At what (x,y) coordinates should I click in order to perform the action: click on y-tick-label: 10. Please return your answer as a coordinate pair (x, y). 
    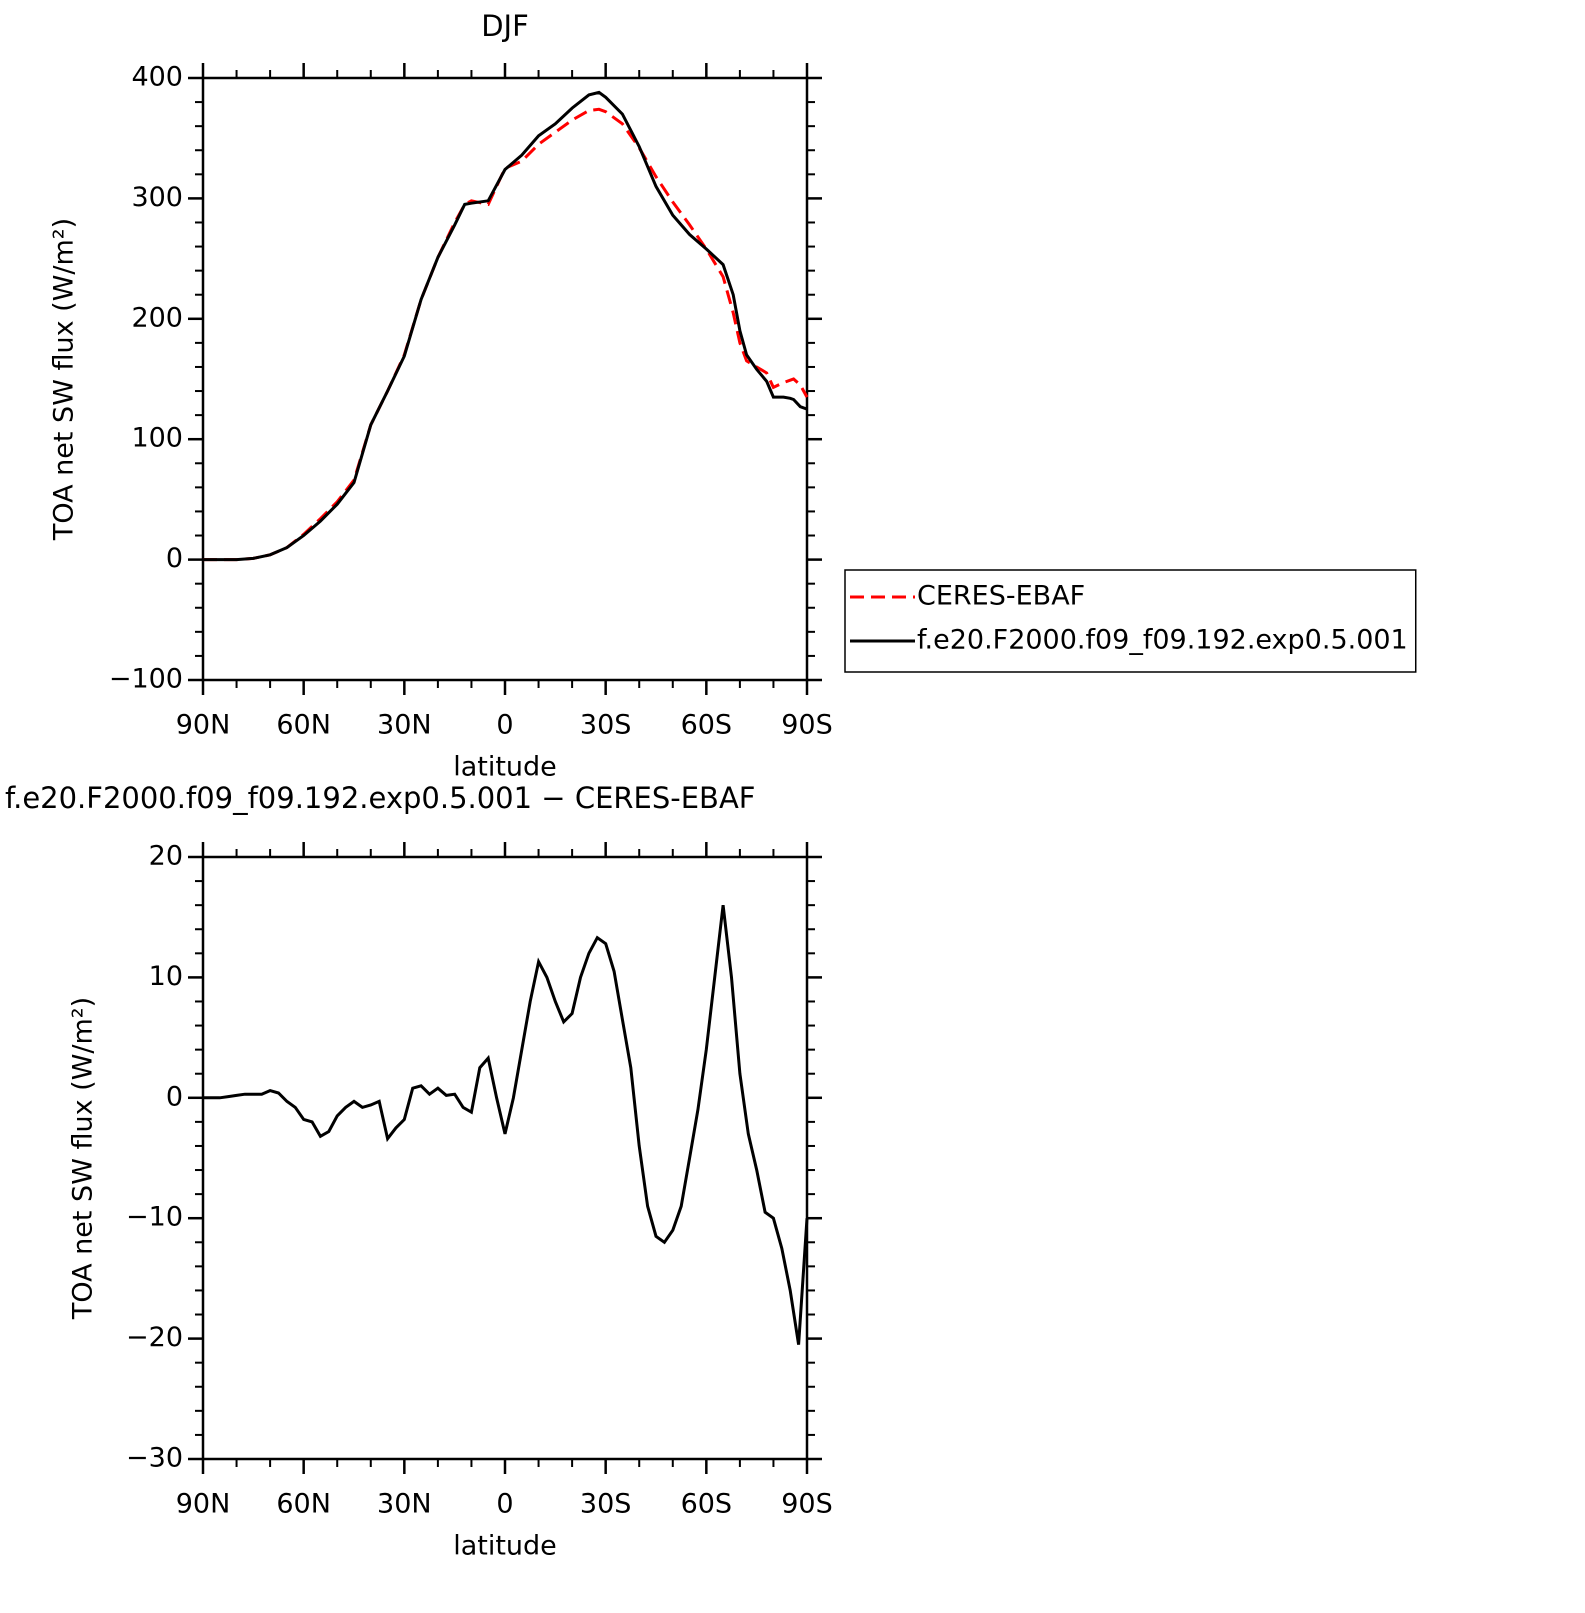
    Looking at the image, I should click on (166, 976).